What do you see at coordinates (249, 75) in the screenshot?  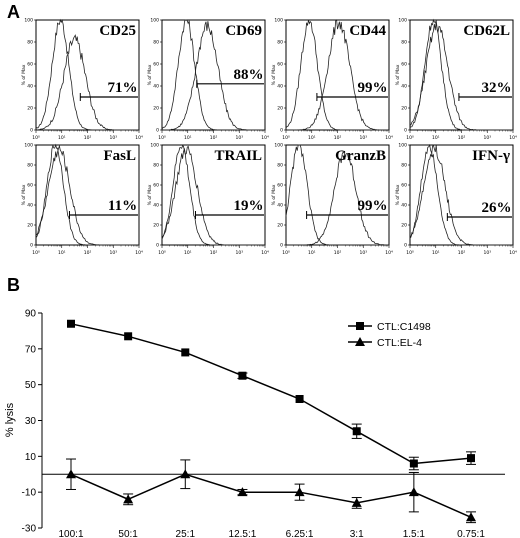 I see `percent-label: 88%` at bounding box center [249, 75].